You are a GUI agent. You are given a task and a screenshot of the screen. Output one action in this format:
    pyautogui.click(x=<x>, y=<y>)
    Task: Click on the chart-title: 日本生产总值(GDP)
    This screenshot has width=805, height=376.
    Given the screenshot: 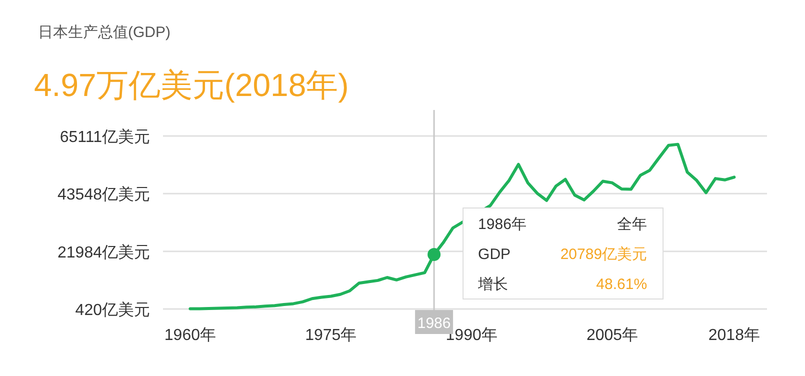 What is the action you would take?
    pyautogui.click(x=104, y=32)
    